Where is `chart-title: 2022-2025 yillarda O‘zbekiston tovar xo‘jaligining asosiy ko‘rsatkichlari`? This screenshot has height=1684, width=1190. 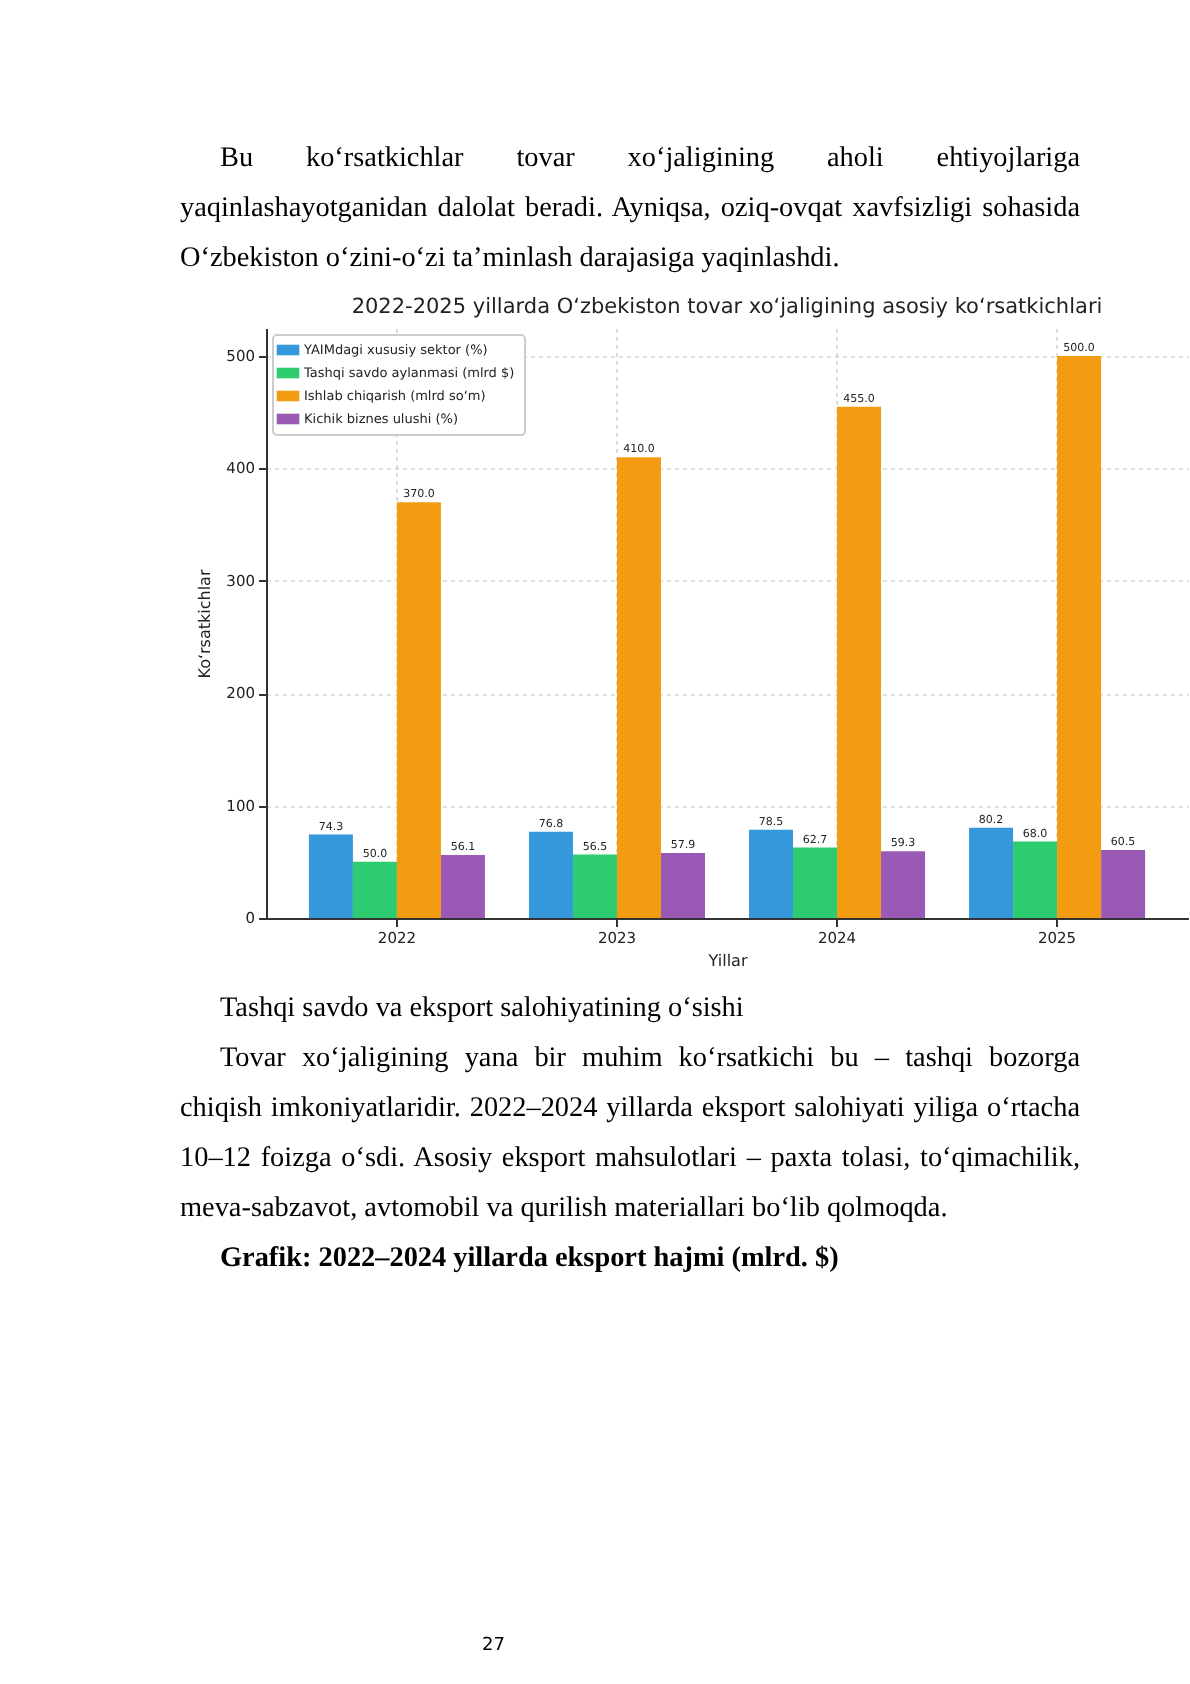 chart-title: 2022-2025 yillarda O‘zbekiston tovar xo‘jaligining asosiy ko‘rsatkichlari is located at coordinates (727, 307).